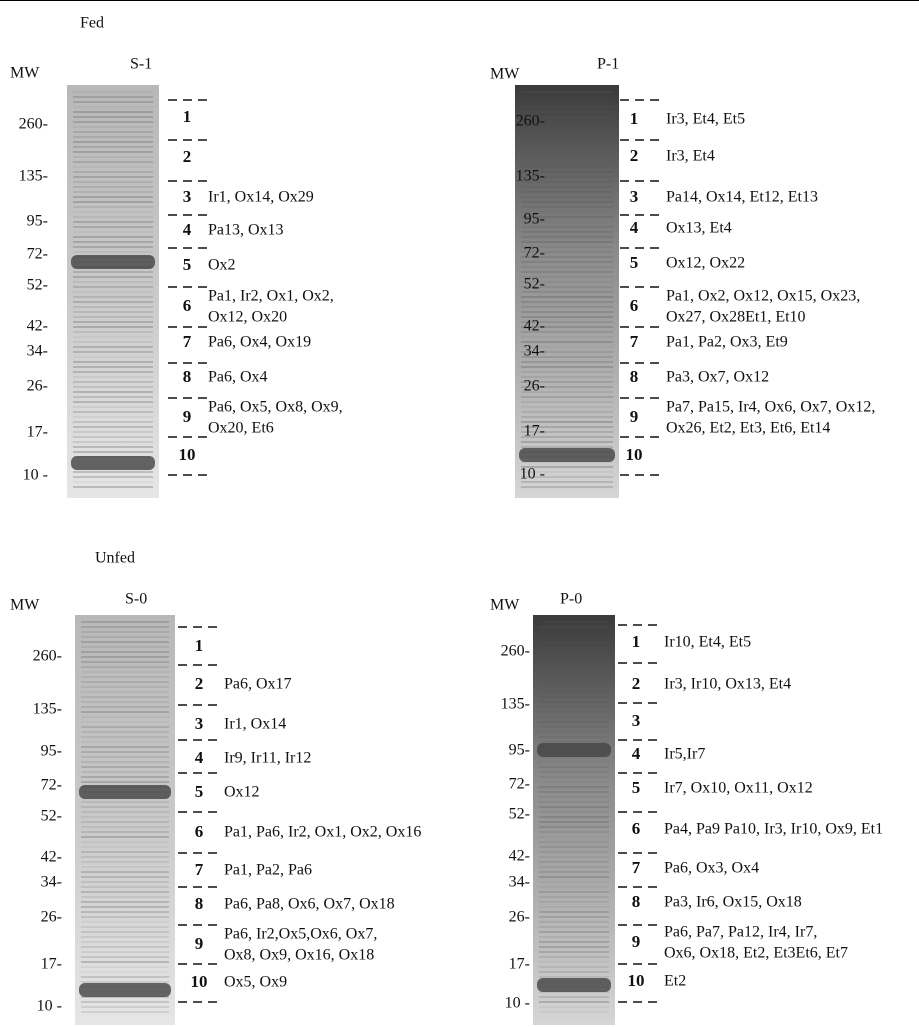 The image size is (919, 1027). Describe the element at coordinates (530, 176) in the screenshot. I see `mw-marker: 135-` at that location.